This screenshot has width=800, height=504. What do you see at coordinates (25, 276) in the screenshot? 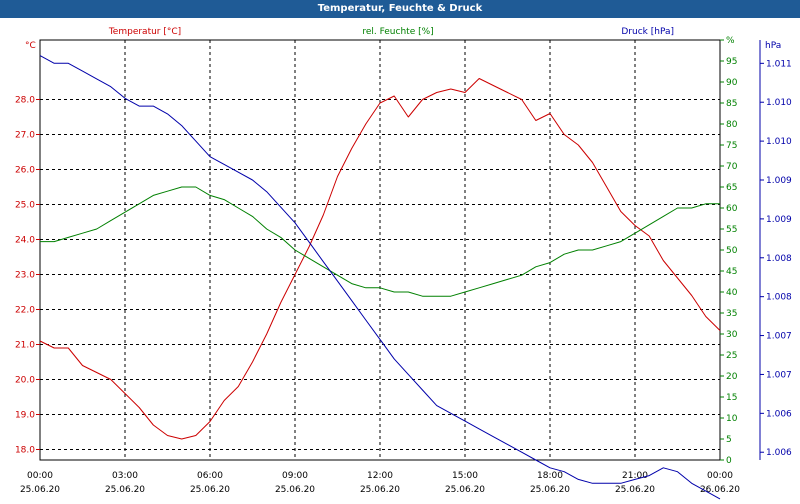
I see `temperature-tick-label: 23.0` at bounding box center [25, 276].